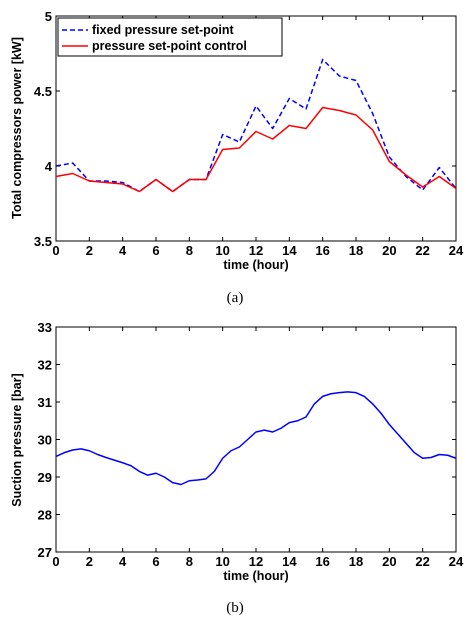 Image resolution: width=466 pixels, height=620 pixels. Describe the element at coordinates (17, 439) in the screenshot. I see `chart-b-ylabel: Suction pressure [bar]` at that location.